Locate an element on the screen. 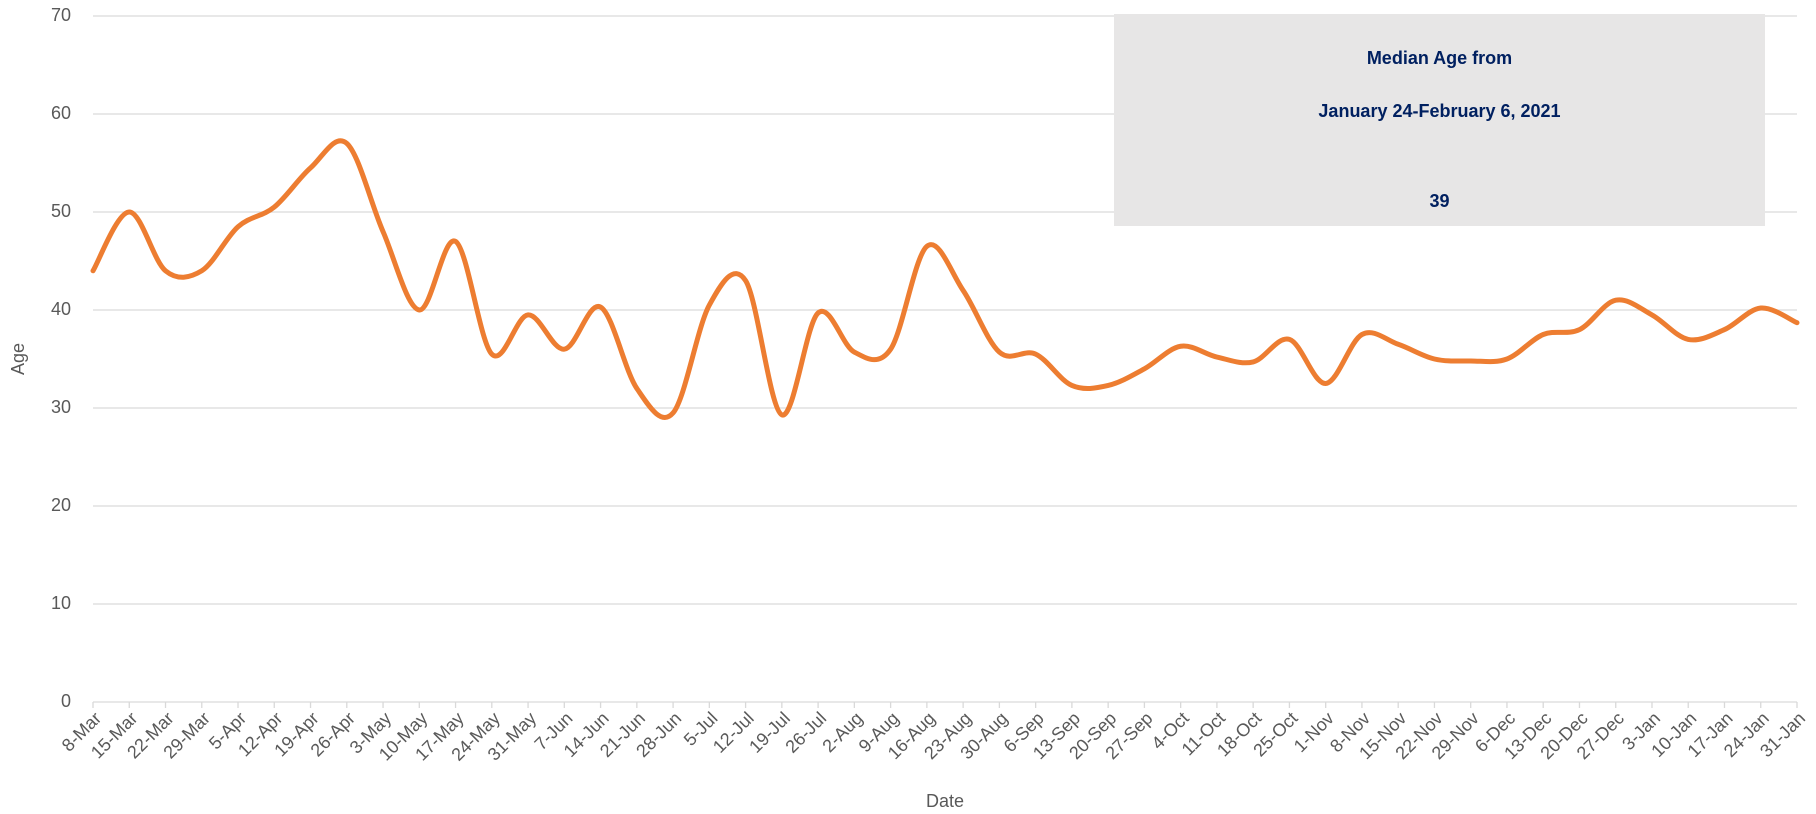  x-tick-label: 12-Jul is located at coordinates (733, 732).